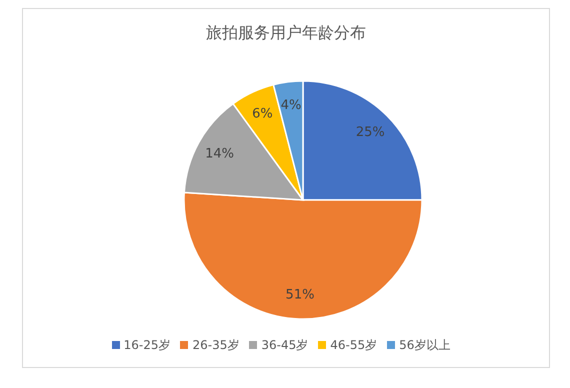  I want to click on data-label: 6%, so click(262, 114).